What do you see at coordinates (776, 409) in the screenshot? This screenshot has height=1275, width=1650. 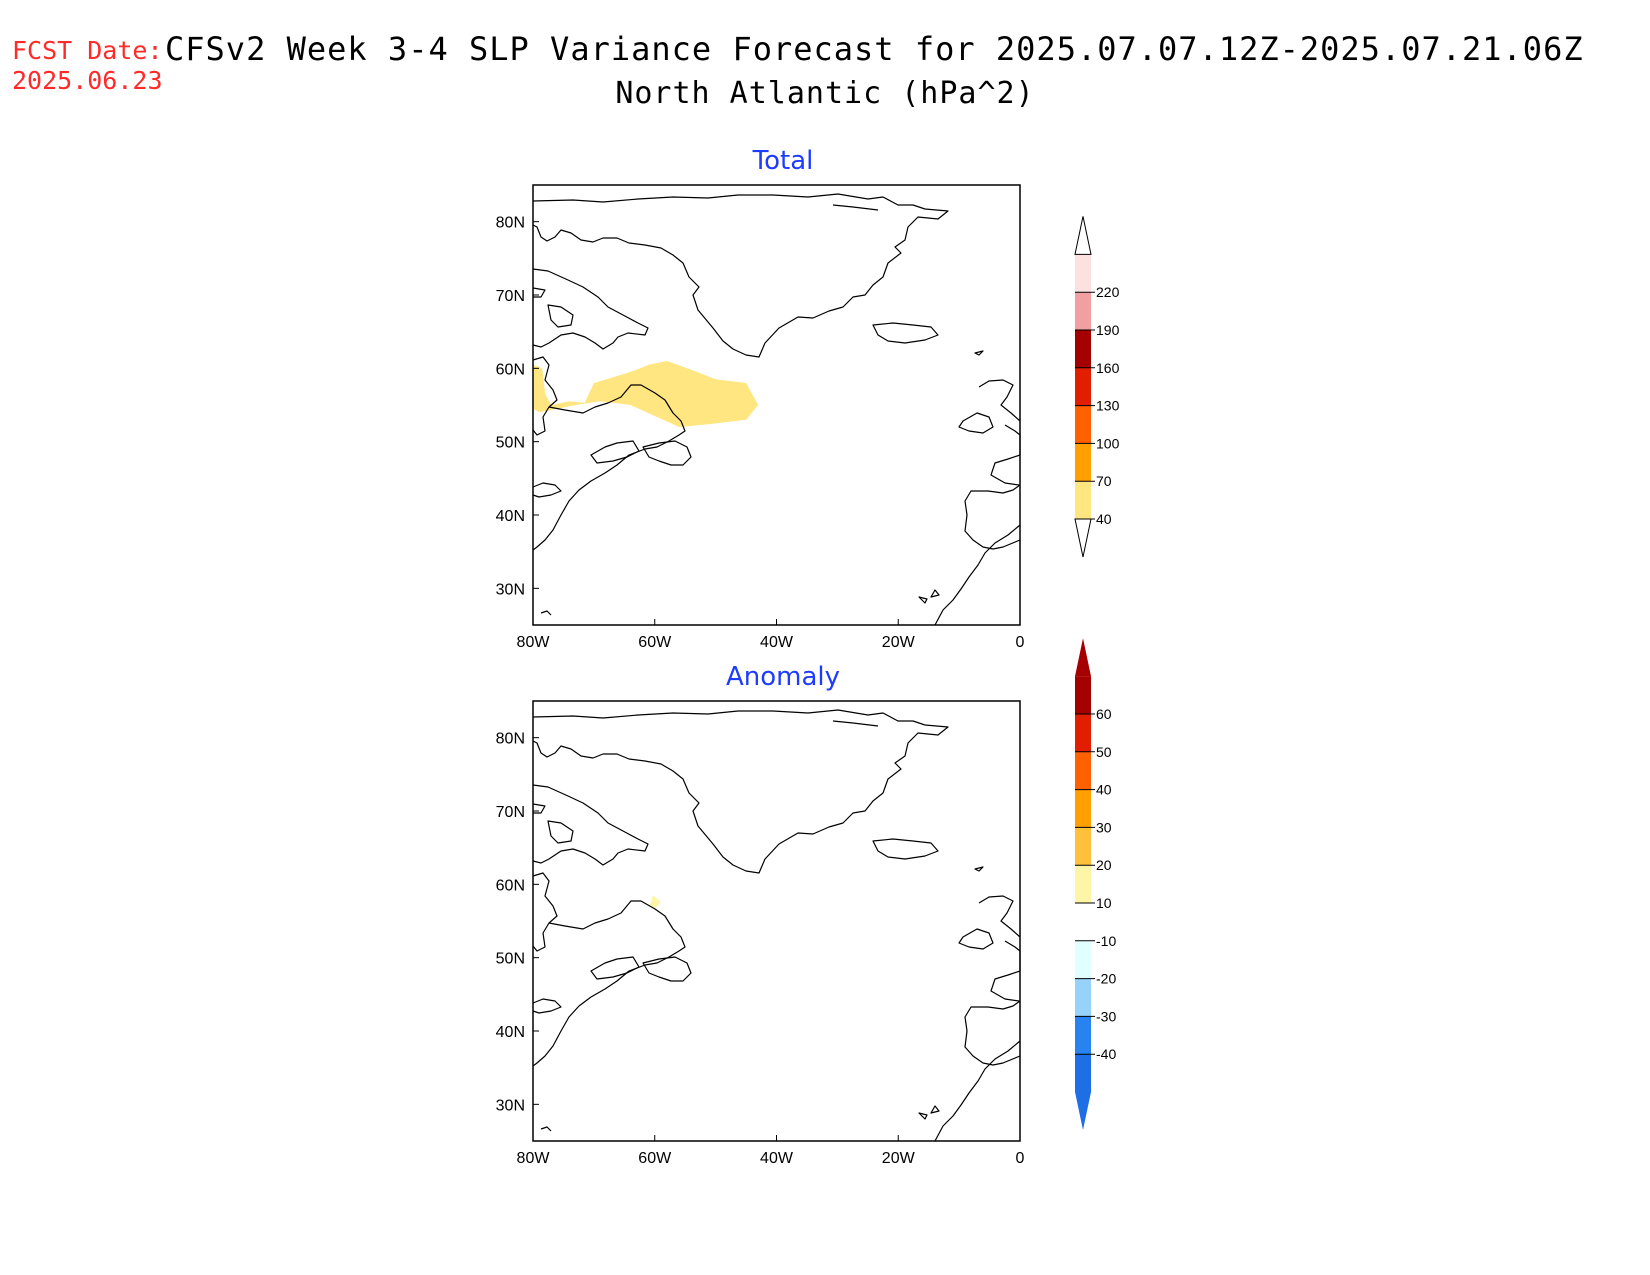 I see `total-coastlines` at bounding box center [776, 409].